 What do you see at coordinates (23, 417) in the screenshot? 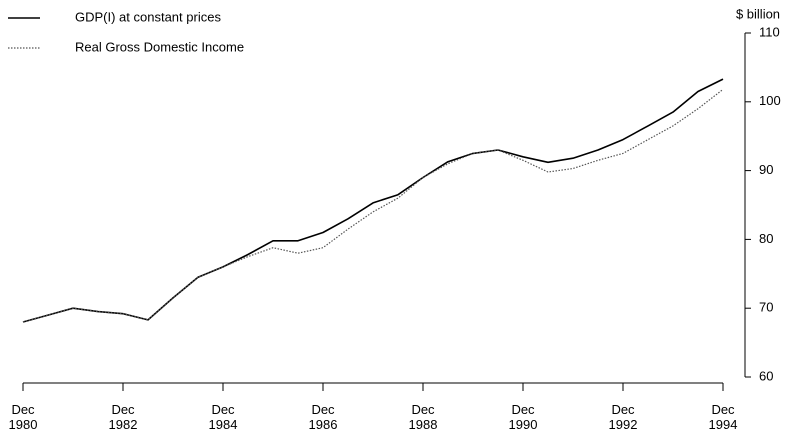
I see `x-tick-label: Dec 1980` at bounding box center [23, 417].